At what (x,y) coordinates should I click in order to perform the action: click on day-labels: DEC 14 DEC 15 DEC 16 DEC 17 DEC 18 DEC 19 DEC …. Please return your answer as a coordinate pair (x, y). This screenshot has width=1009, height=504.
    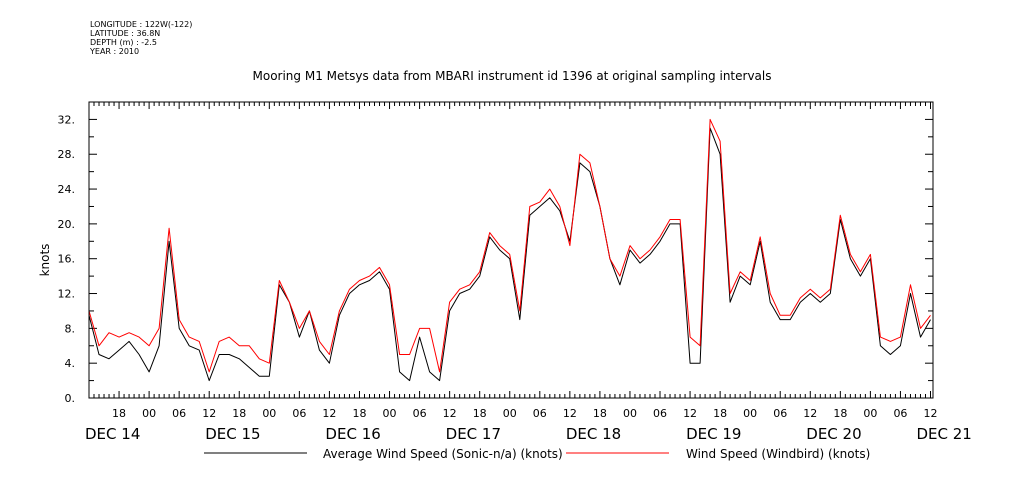
    Looking at the image, I should click on (528, 434).